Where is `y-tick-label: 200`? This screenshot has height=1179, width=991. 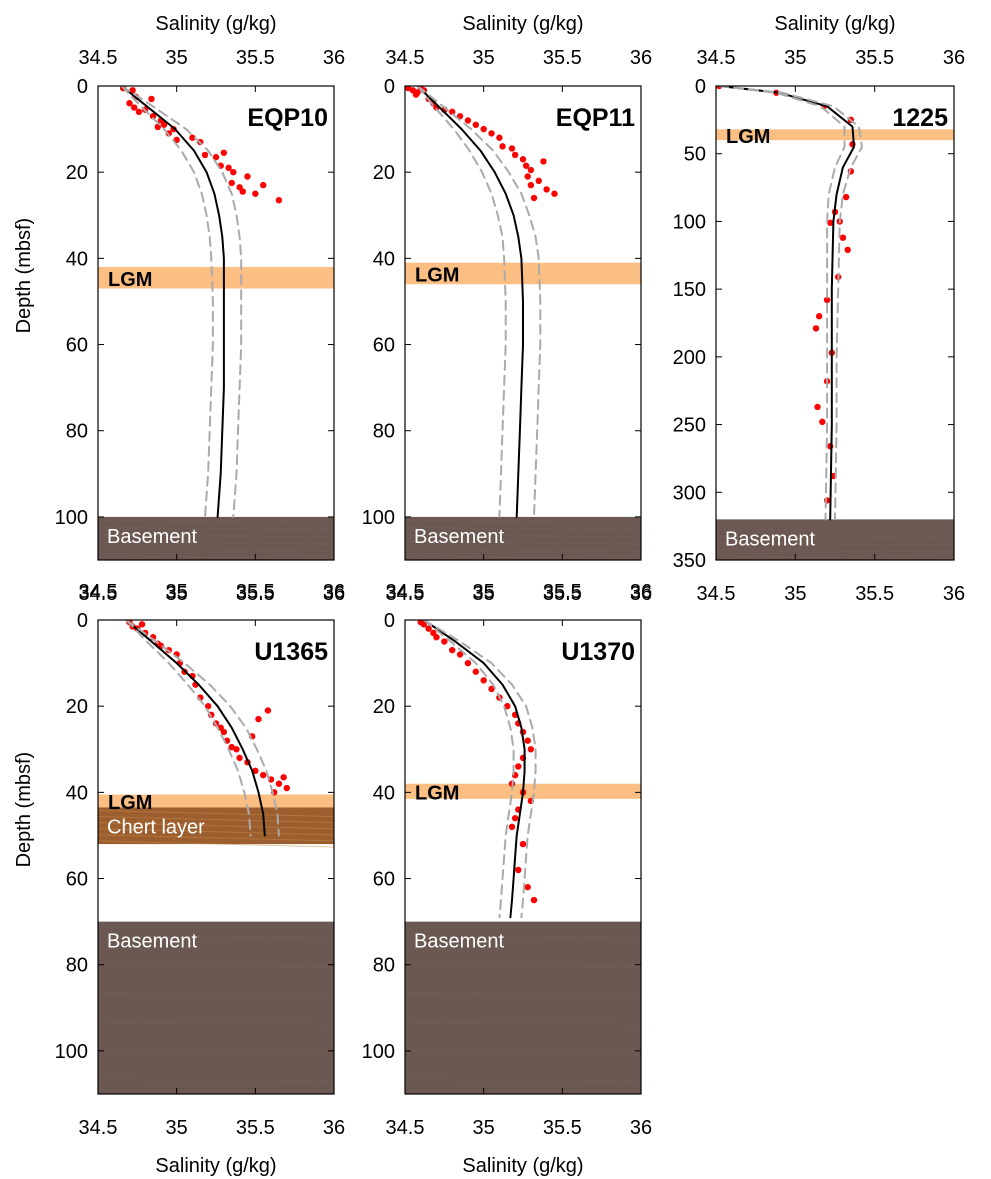
y-tick-label: 200 is located at coordinates (689, 358).